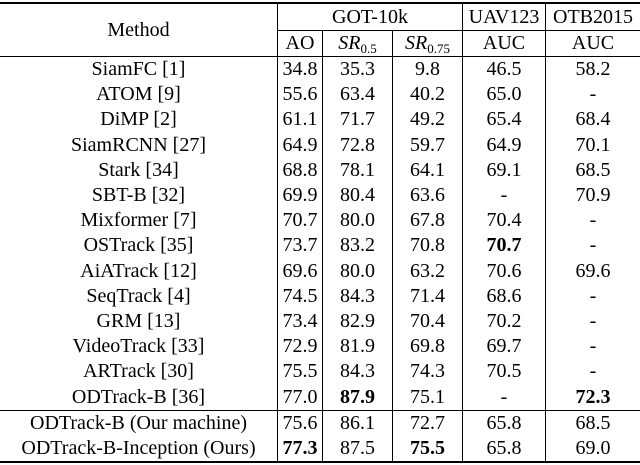 This screenshot has width=640, height=465. Describe the element at coordinates (503, 120) in the screenshot. I see `cell-uav123: 65.4` at that location.